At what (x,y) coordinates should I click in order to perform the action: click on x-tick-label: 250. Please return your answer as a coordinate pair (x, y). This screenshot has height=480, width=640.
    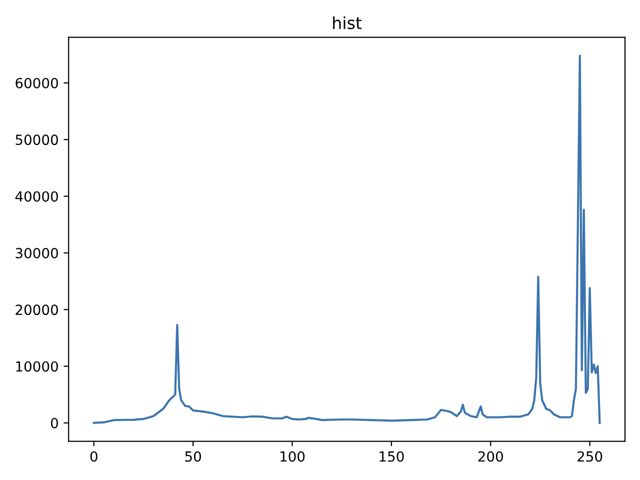
    Looking at the image, I should click on (590, 456).